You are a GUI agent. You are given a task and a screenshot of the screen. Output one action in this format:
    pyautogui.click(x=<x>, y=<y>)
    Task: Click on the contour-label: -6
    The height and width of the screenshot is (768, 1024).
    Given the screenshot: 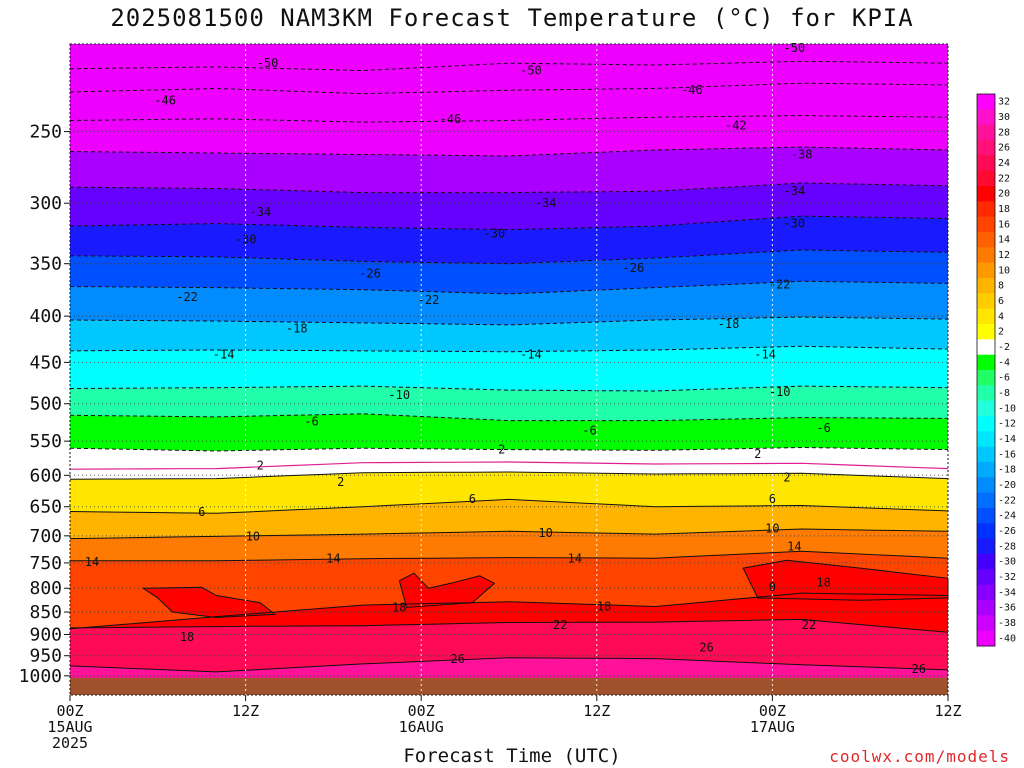 What is the action you would take?
    pyautogui.click(x=823, y=428)
    